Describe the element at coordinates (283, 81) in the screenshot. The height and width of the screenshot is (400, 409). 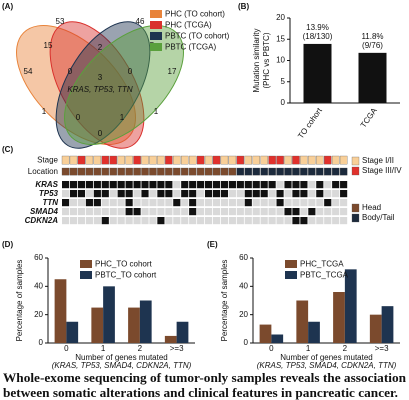
I see `y-tick-label: 5` at that location.